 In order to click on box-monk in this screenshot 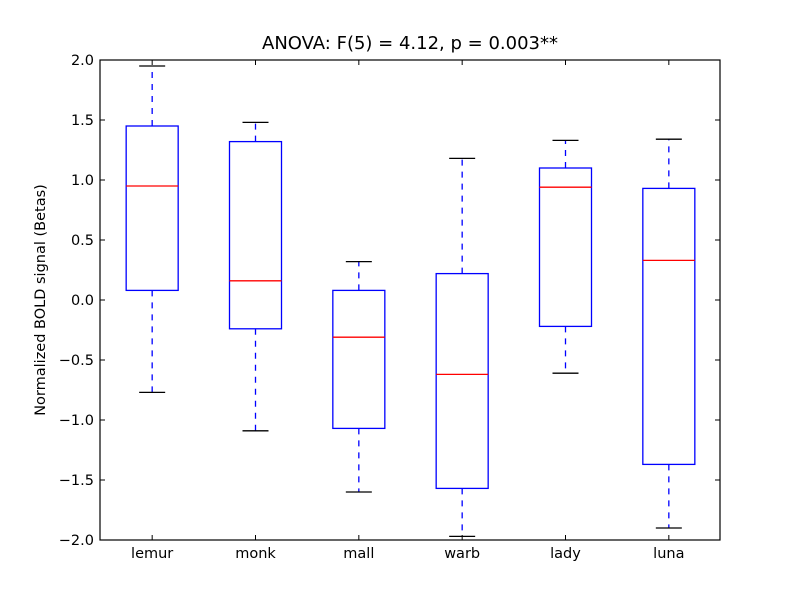, I will do `click(255, 276)`.